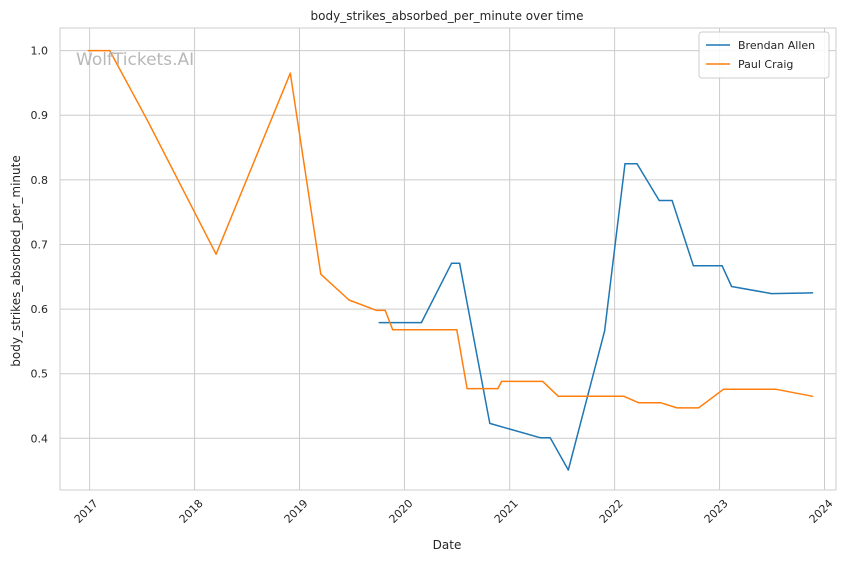 The width and height of the screenshot is (844, 561). I want to click on y-tick-label: 0.6, so click(40, 309).